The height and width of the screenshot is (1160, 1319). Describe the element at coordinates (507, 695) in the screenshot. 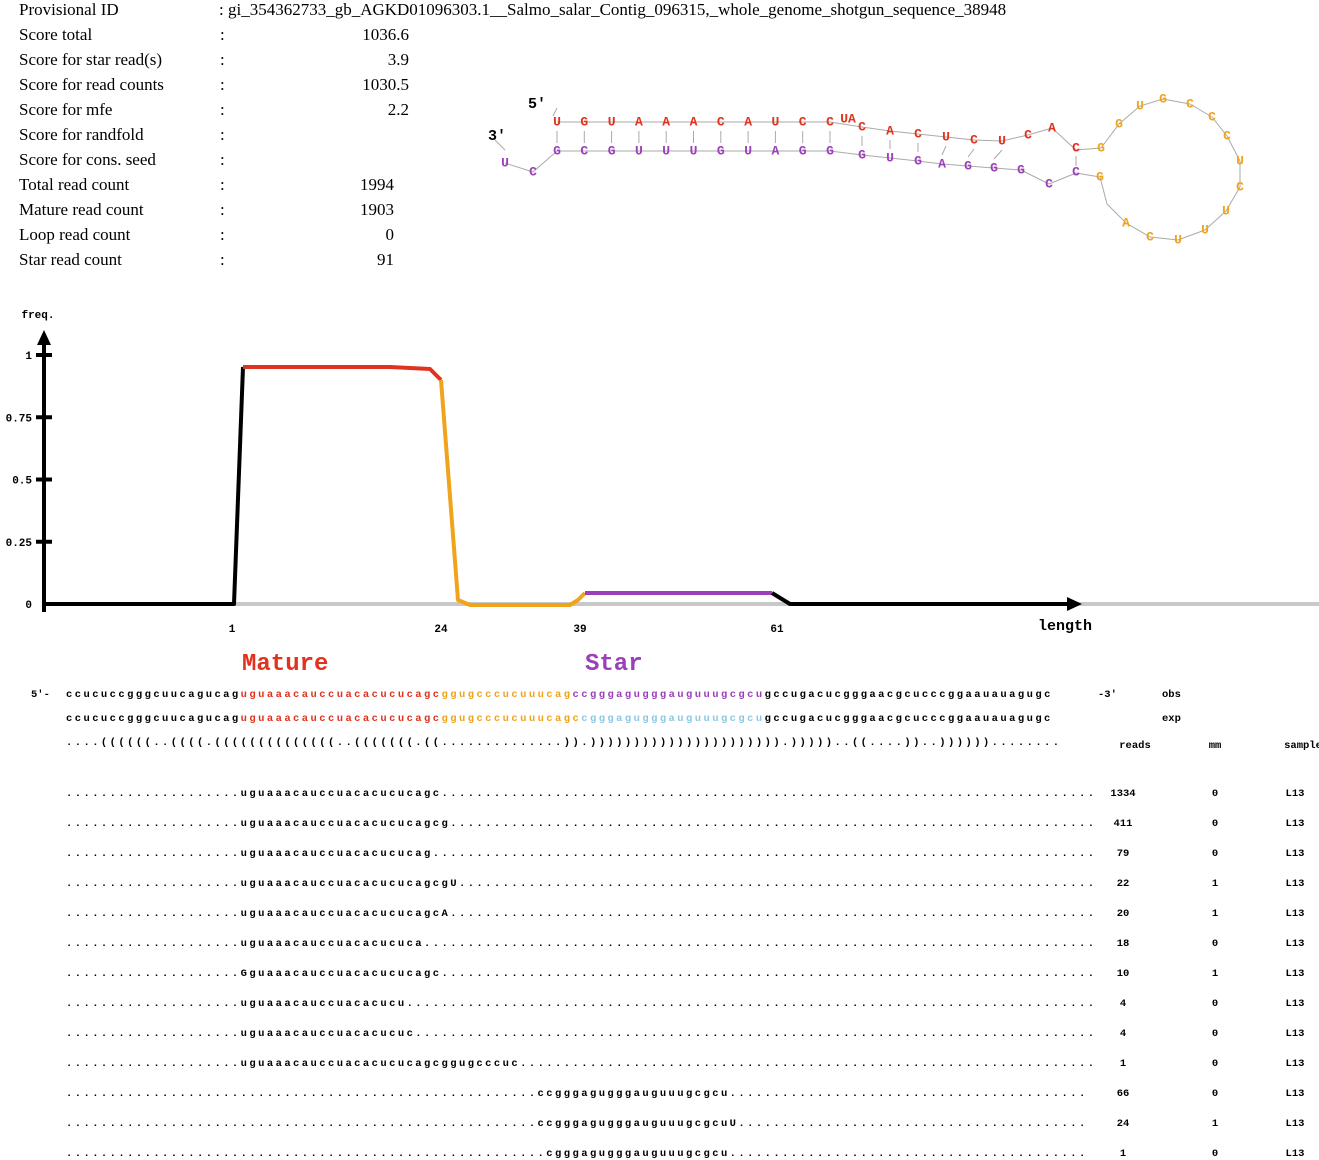

I see `loop-sequence: ggugcccucuuucag` at that location.